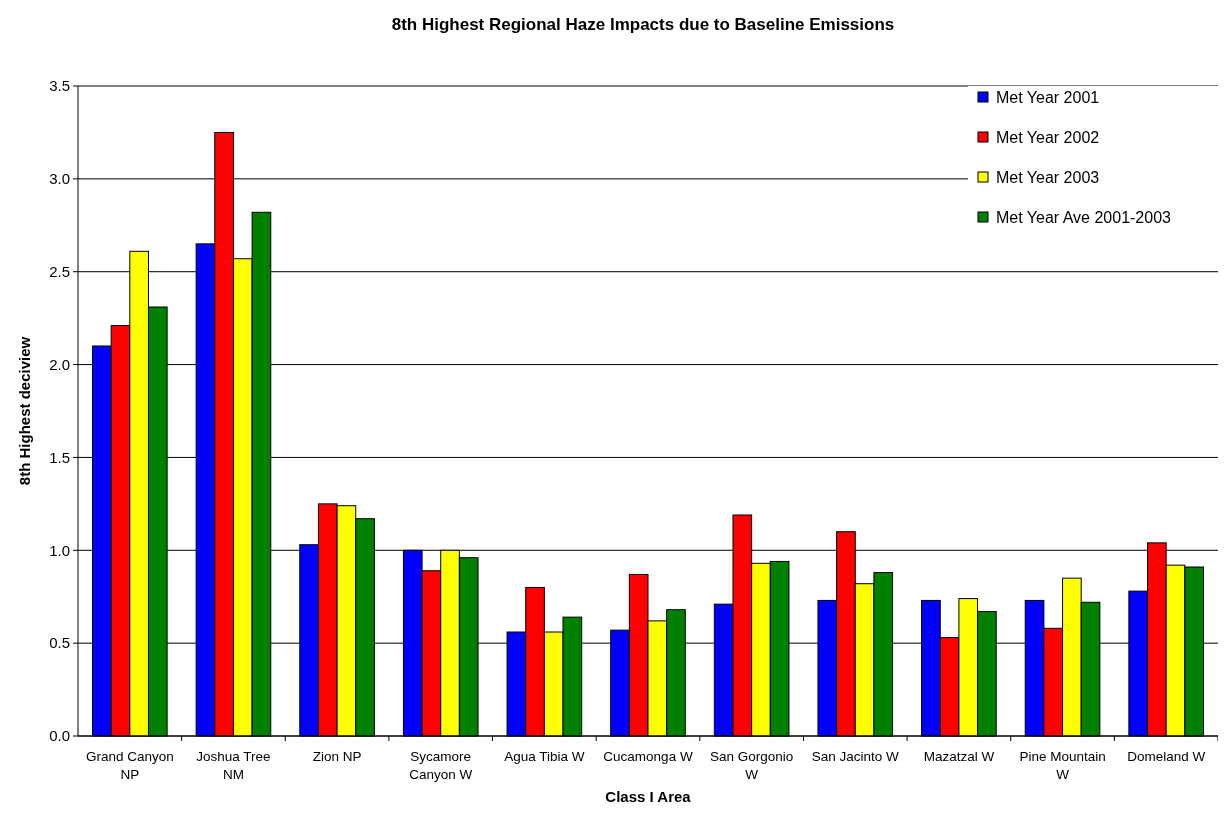  I want to click on x-tick-label: Zion NP, so click(337, 756).